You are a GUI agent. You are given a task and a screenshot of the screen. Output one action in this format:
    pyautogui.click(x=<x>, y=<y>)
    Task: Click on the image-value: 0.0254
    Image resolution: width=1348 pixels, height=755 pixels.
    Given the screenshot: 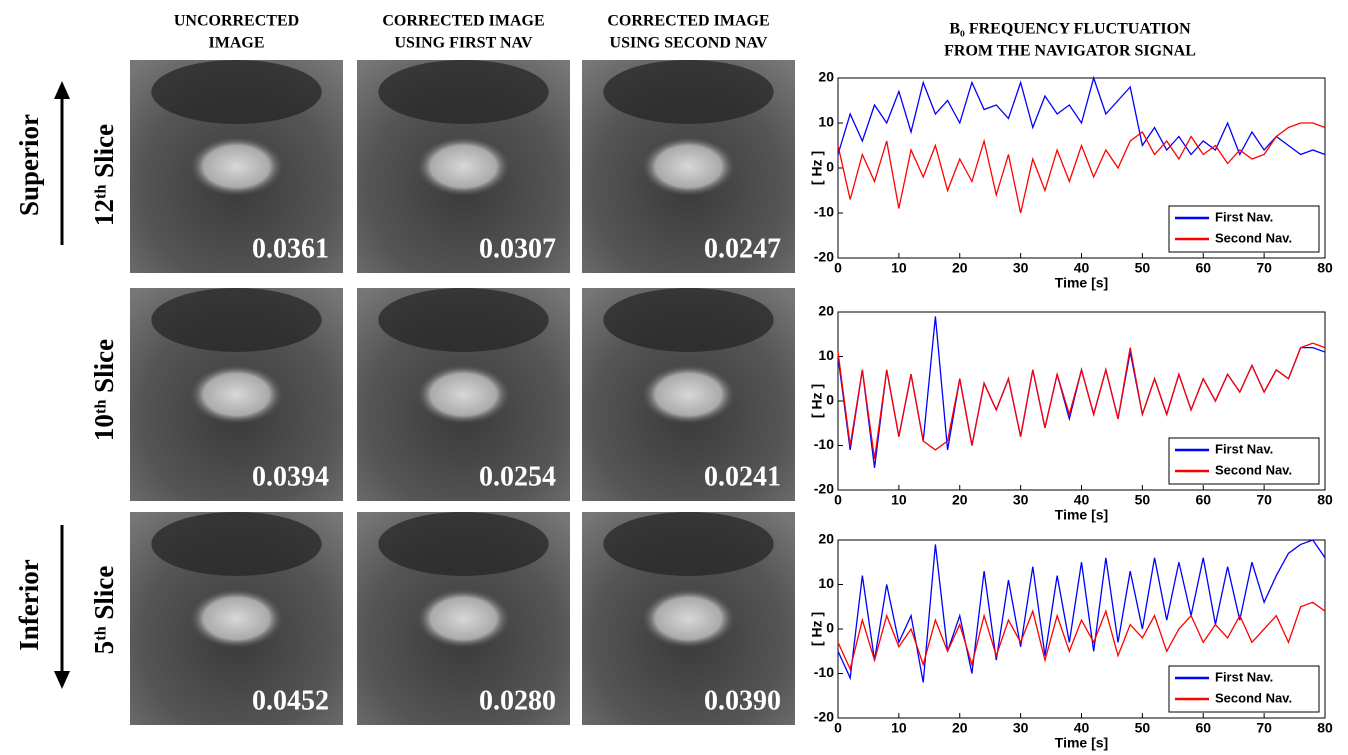 What is the action you would take?
    pyautogui.click(x=517, y=476)
    